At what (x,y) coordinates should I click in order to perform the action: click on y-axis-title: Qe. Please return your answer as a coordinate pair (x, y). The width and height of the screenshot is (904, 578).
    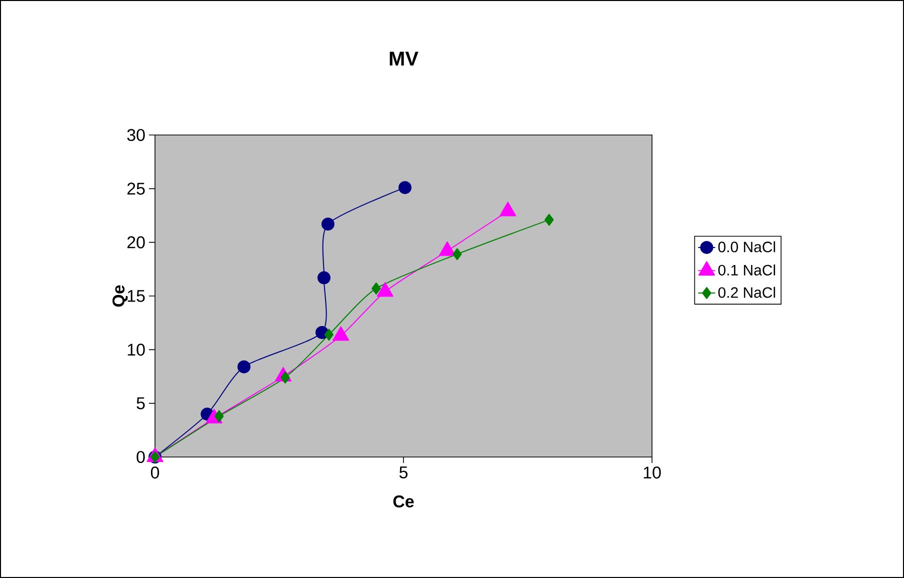
    Looking at the image, I should click on (120, 296).